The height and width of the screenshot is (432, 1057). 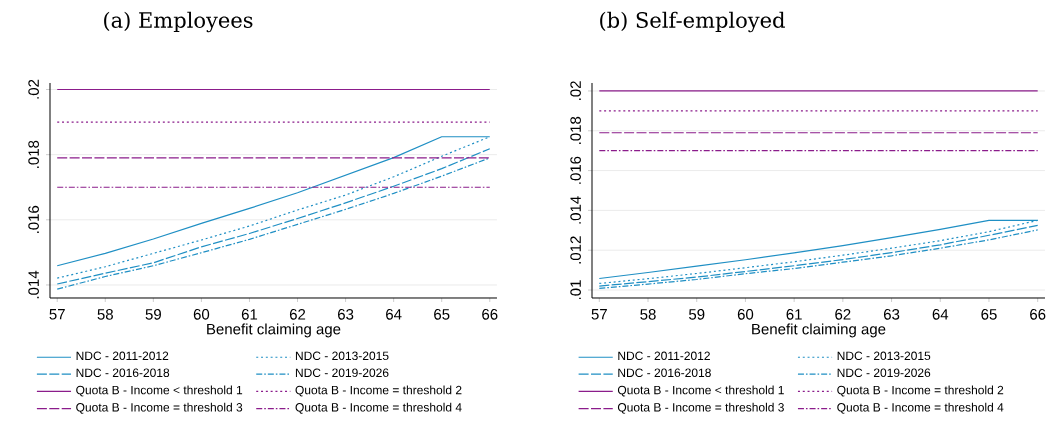 What do you see at coordinates (575, 290) in the screenshot?
I see `y-tick-label: .01` at bounding box center [575, 290].